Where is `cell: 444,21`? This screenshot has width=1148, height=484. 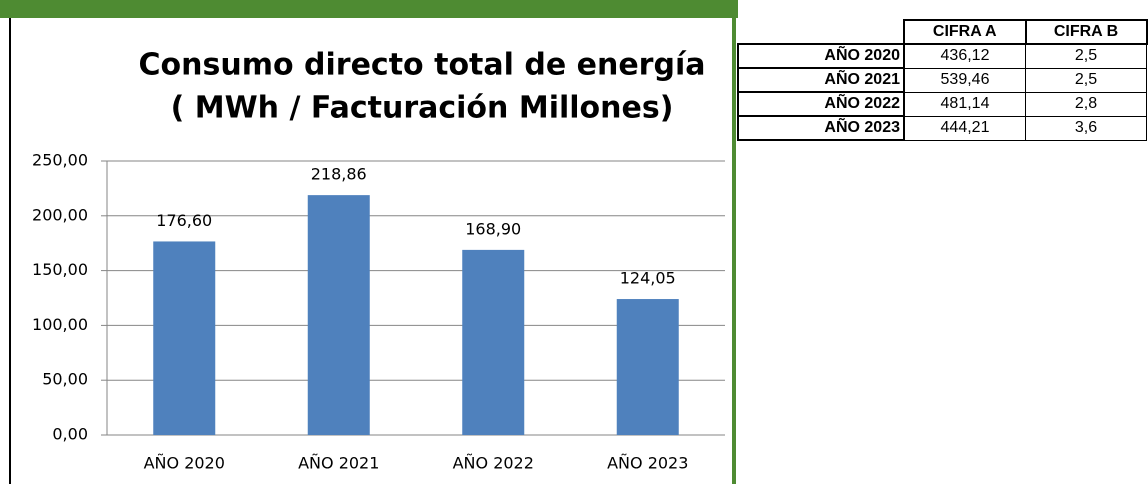 cell: 444,21 is located at coordinates (964, 128).